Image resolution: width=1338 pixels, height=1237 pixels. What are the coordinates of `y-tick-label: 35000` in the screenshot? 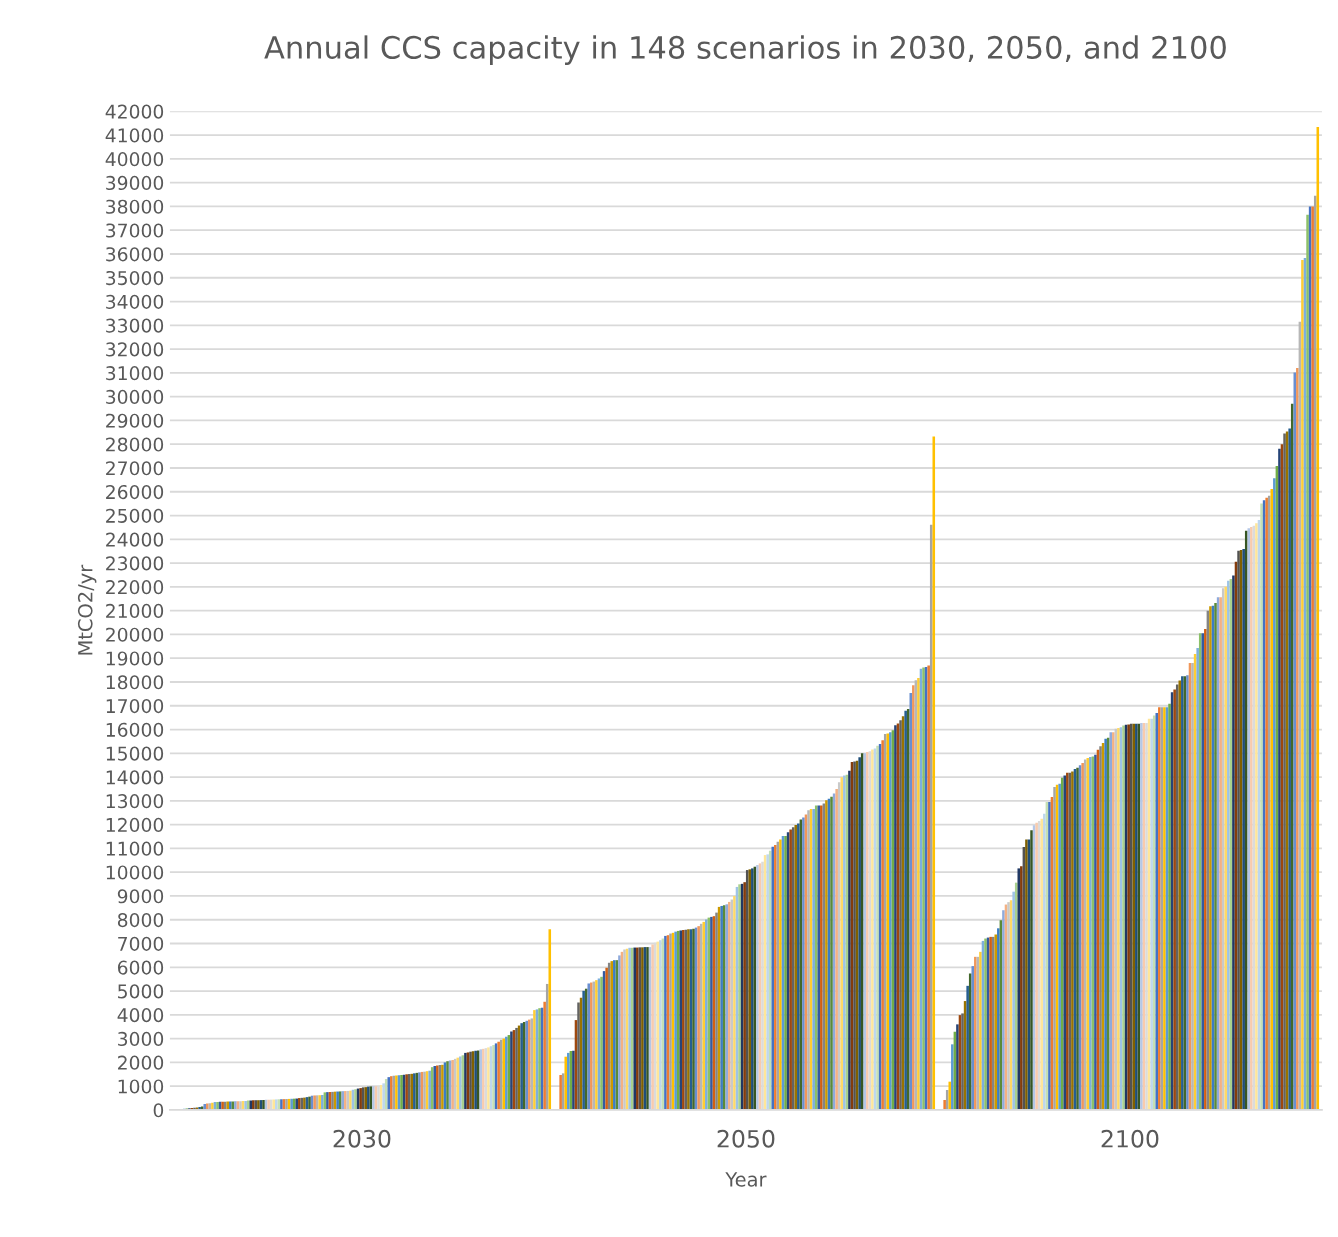 It's located at (135, 278).